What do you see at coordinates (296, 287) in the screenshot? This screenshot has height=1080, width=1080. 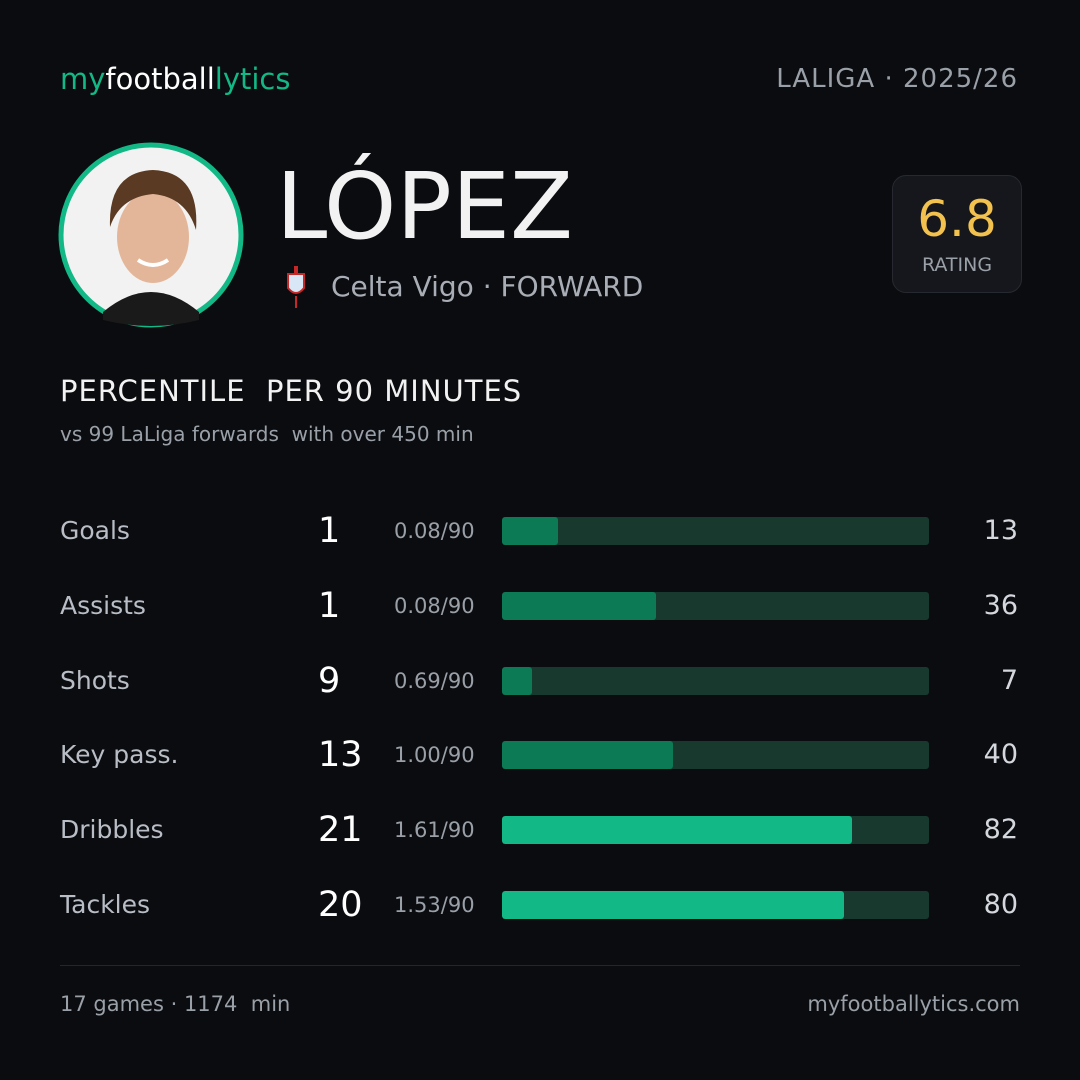 I see `team-crest` at bounding box center [296, 287].